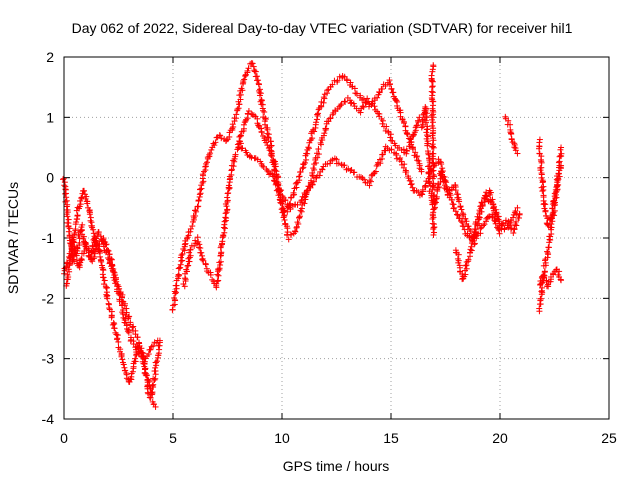  I want to click on x-axis-label: GPS time / hours, so click(336, 466).